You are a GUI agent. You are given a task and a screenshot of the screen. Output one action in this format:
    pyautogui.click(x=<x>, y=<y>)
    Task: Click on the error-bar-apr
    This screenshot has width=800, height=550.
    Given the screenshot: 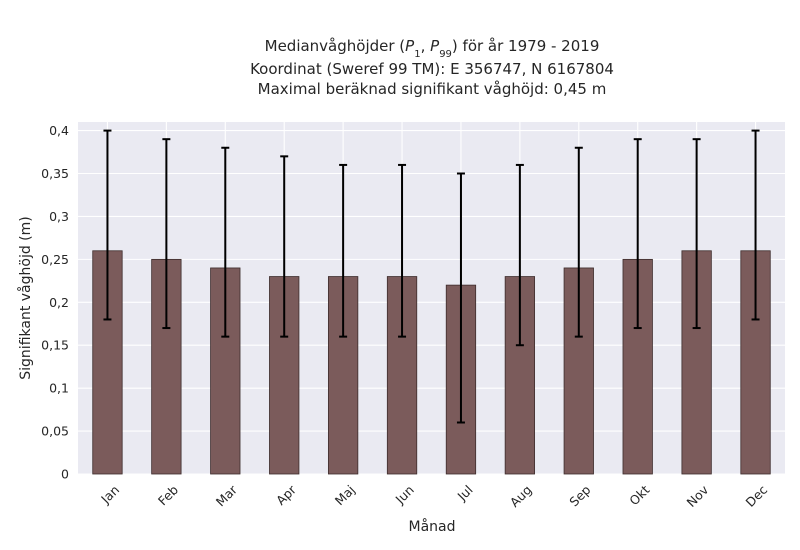 What is the action you would take?
    pyautogui.click(x=284, y=246)
    